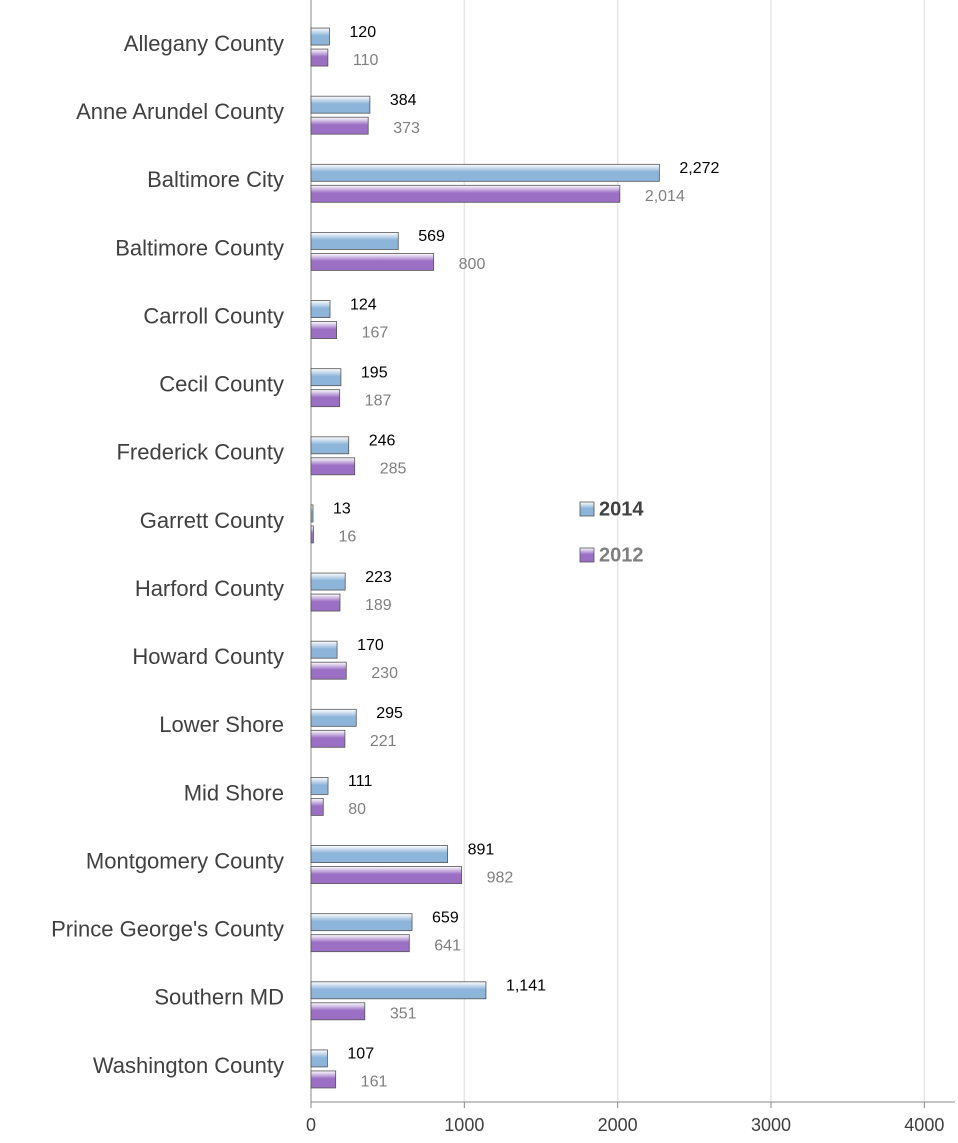  Describe the element at coordinates (219, 997) in the screenshot. I see `category-label: Southern MD` at that location.